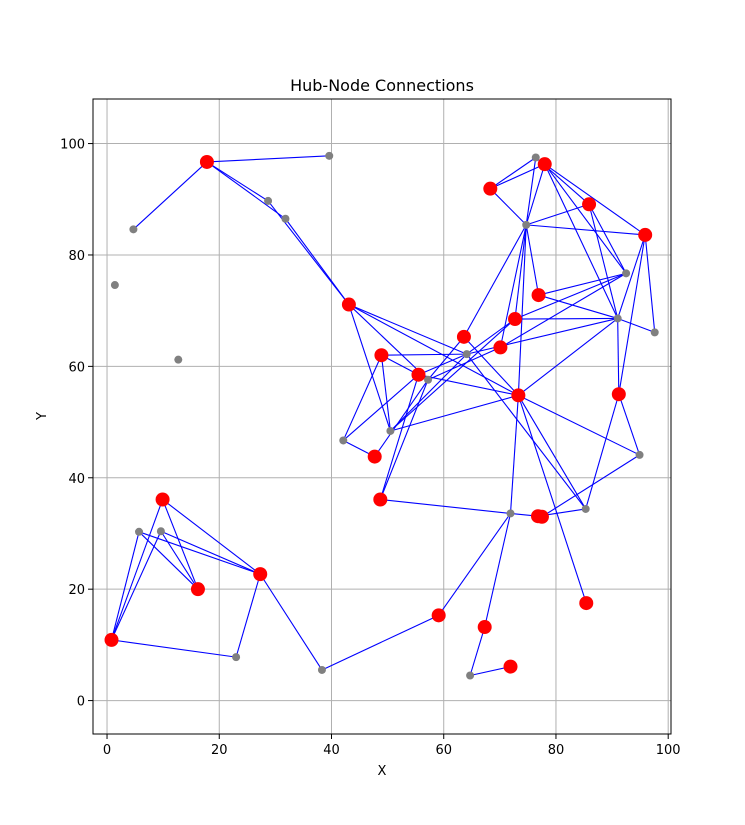  Describe the element at coordinates (219, 750) in the screenshot. I see `x-tick-label: 20` at that location.